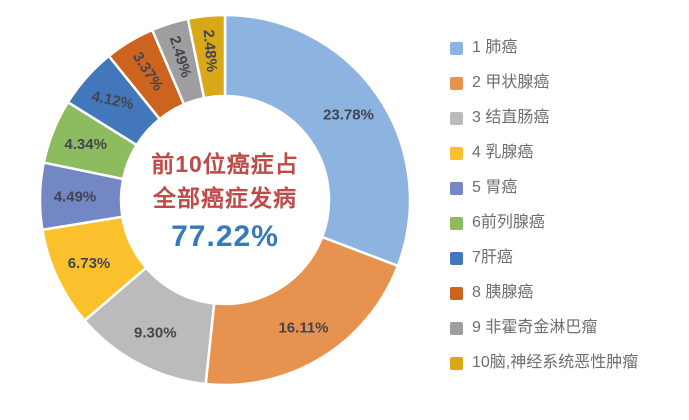 This screenshot has width=689, height=420. I want to click on legend-item: 1 肺癌, so click(544, 48).